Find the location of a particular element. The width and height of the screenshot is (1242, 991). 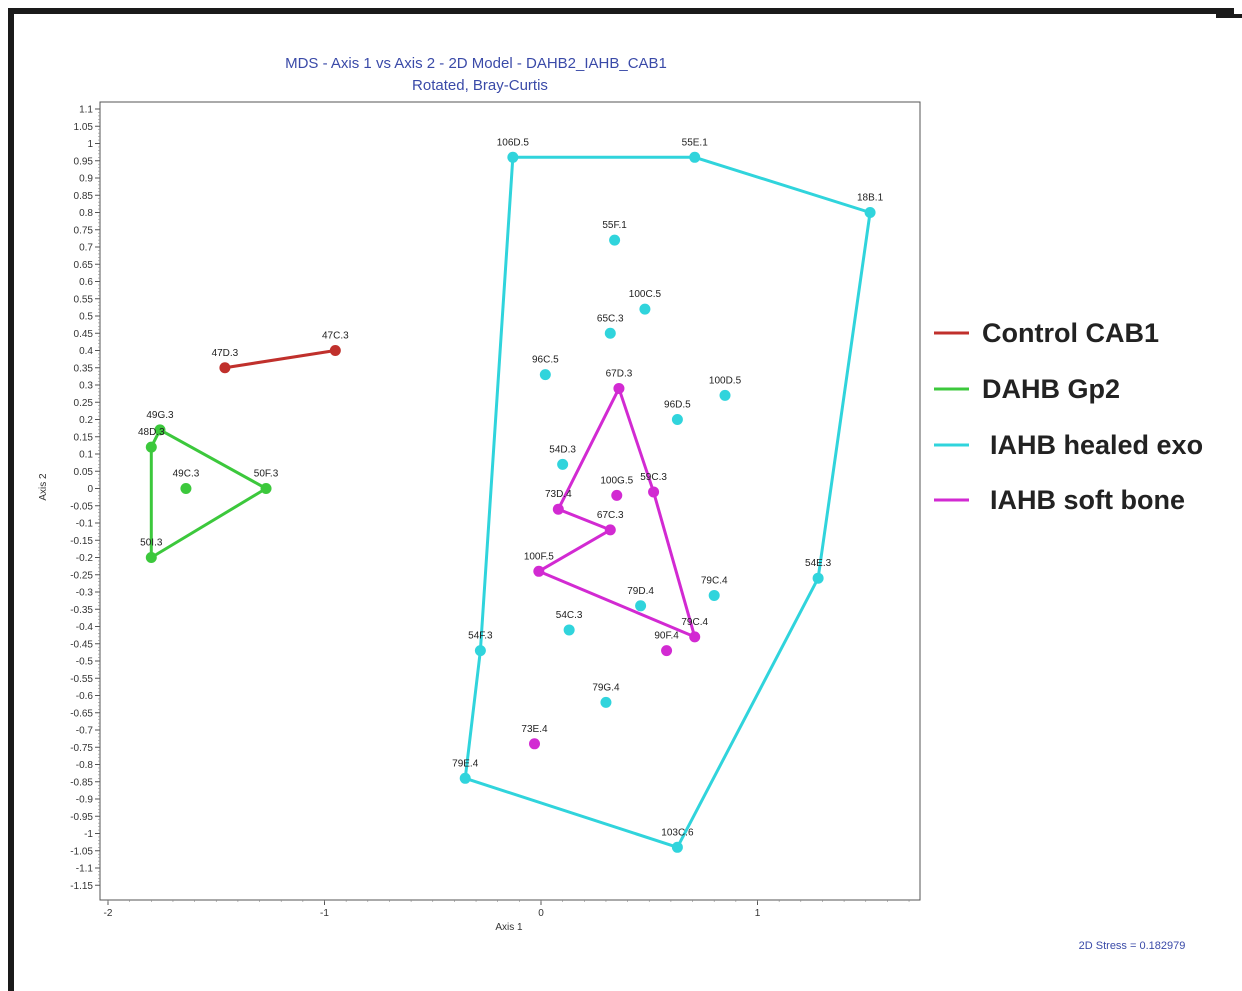

y-tick-label: -0.35 is located at coordinates (81, 610).